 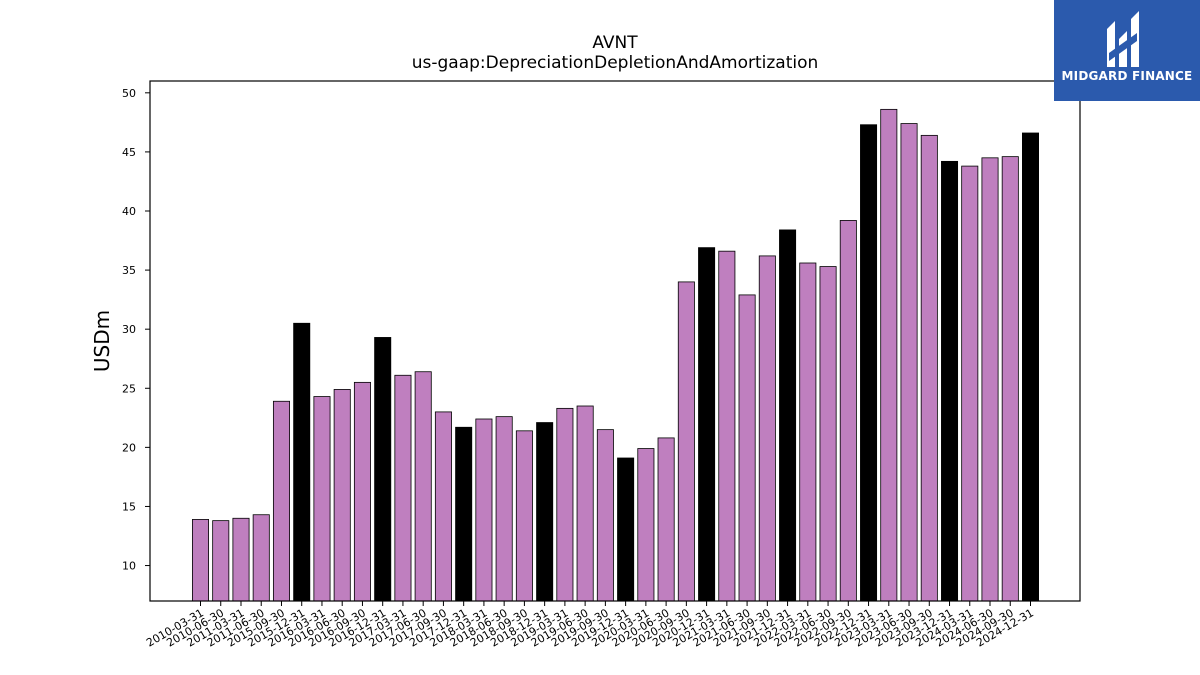 What do you see at coordinates (1127, 76) in the screenshot?
I see `logo-text: MIDGARD FINANCE` at bounding box center [1127, 76].